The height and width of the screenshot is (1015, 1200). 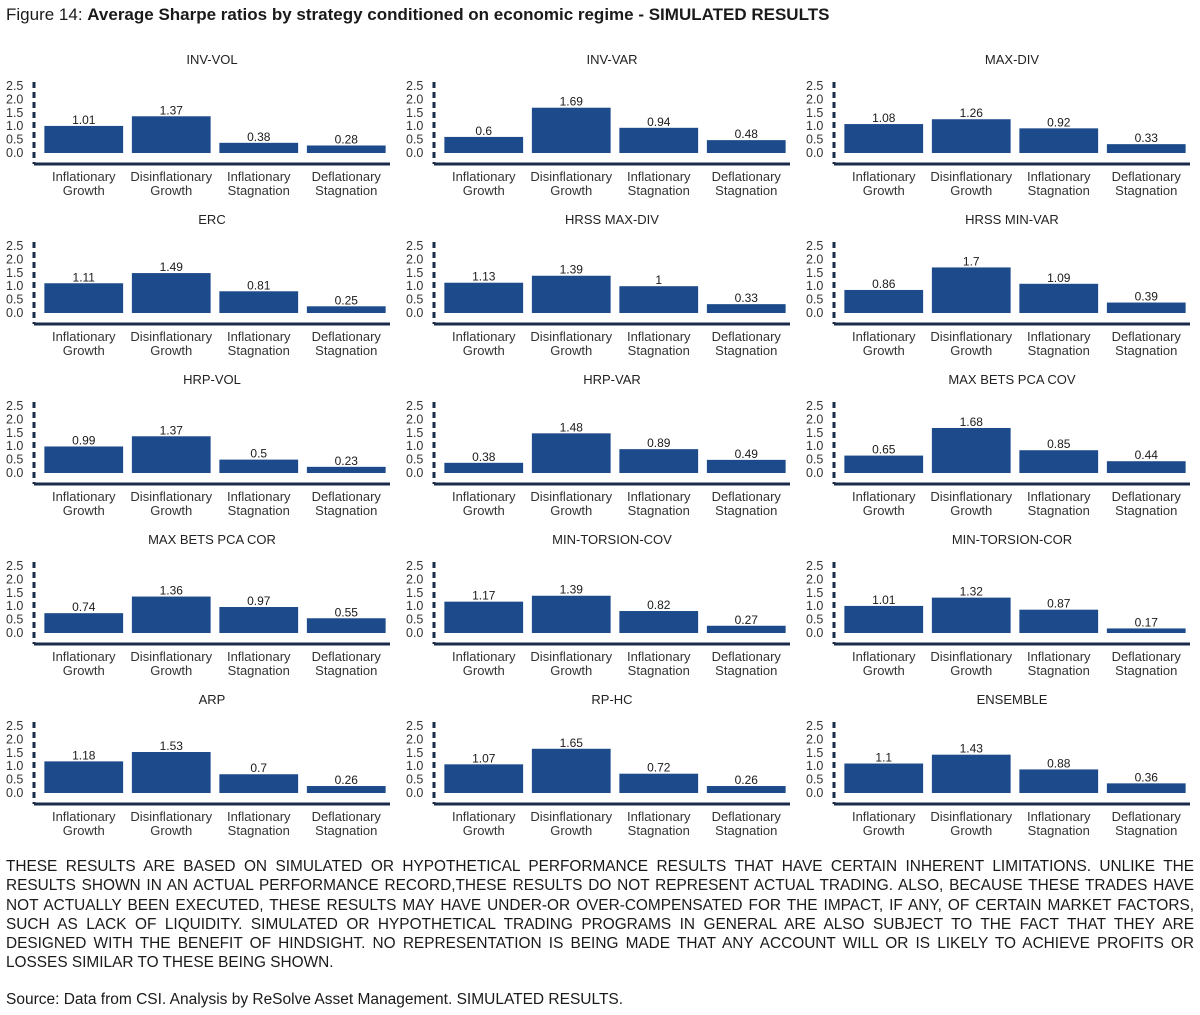 I want to click on bar-value-label: 0.28, so click(x=347, y=139).